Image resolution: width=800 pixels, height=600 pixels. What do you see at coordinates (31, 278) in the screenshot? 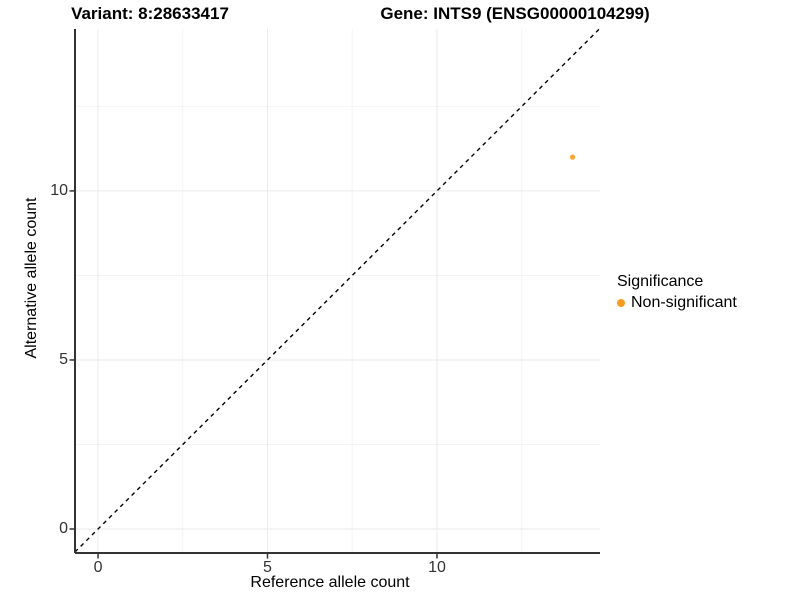
I see `y-axis-label: Alternative allele count` at bounding box center [31, 278].